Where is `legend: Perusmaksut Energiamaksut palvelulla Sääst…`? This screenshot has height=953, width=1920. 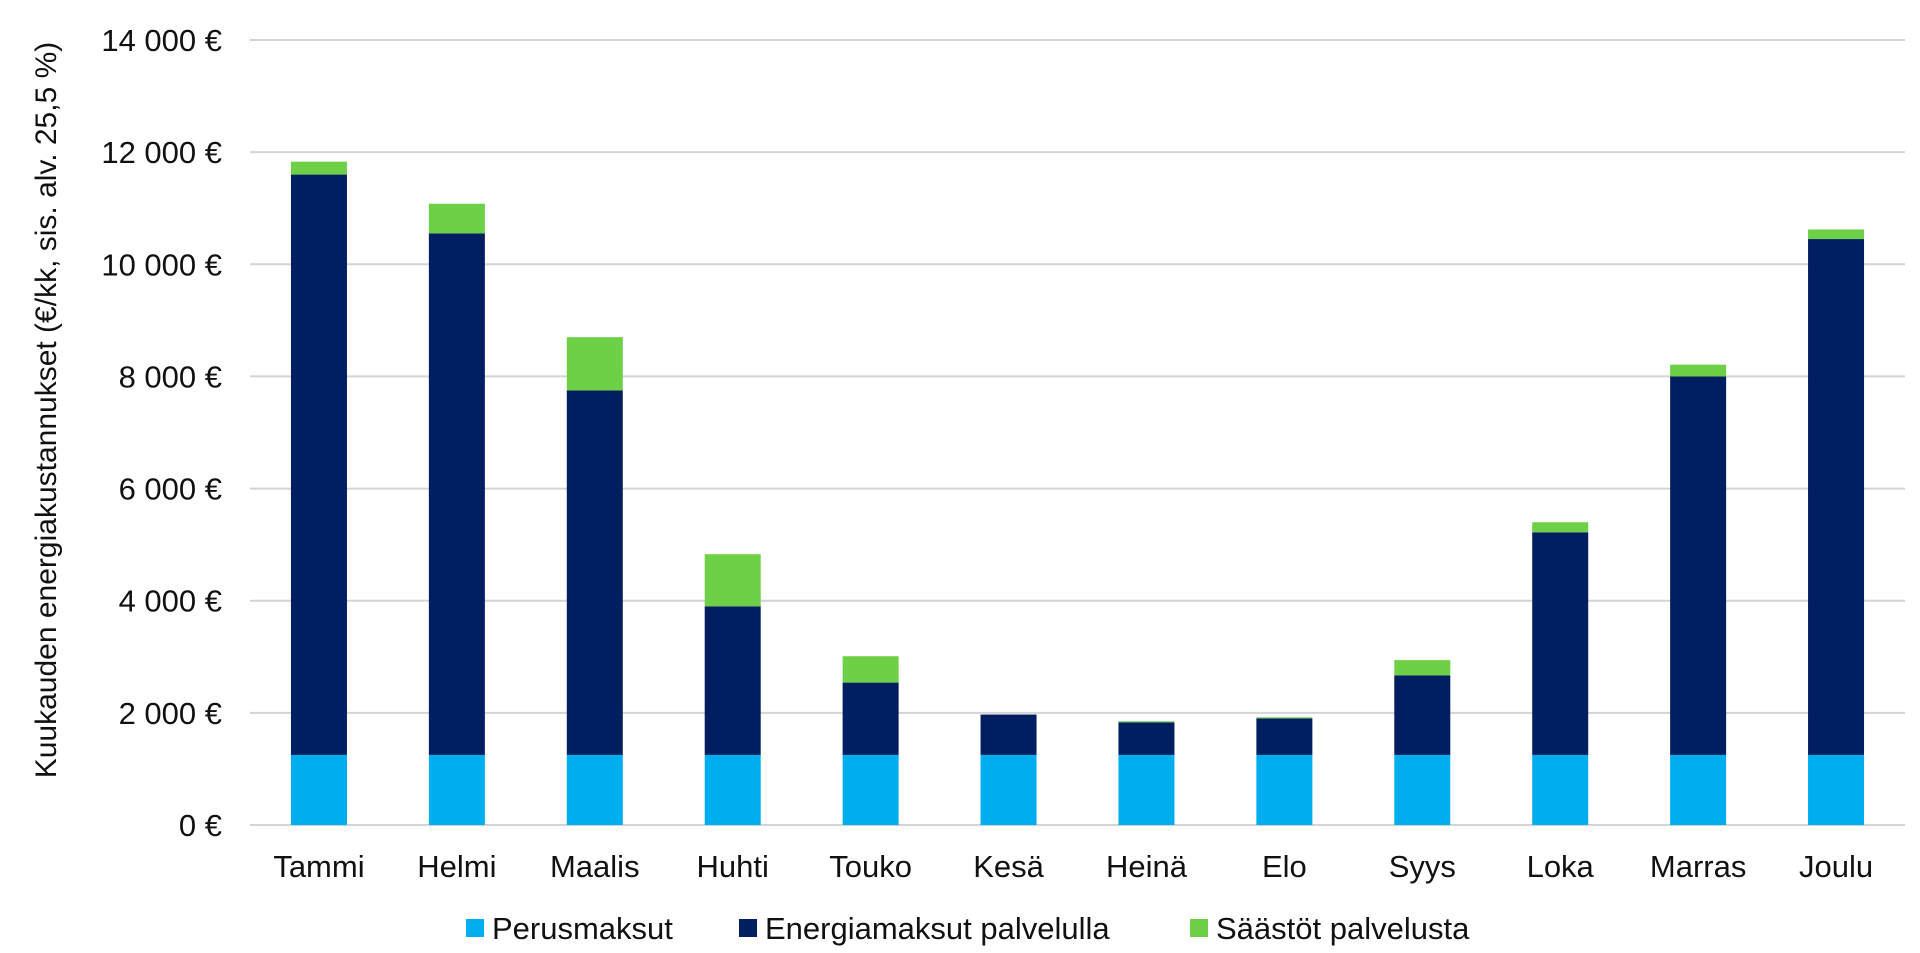
legend: Perusmaksut Energiamaksut palvelulla Sääst… is located at coordinates (968, 928).